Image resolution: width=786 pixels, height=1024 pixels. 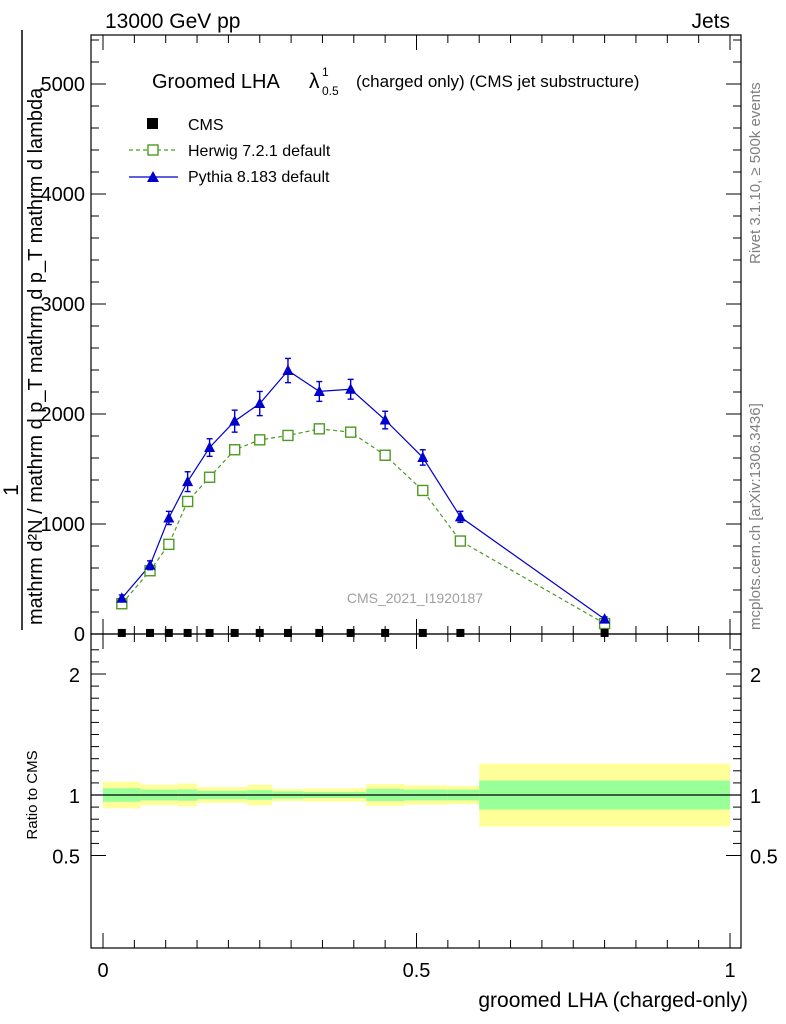 What do you see at coordinates (613, 1000) in the screenshot?
I see `xlabel: groomed LHA (charged-only)` at bounding box center [613, 1000].